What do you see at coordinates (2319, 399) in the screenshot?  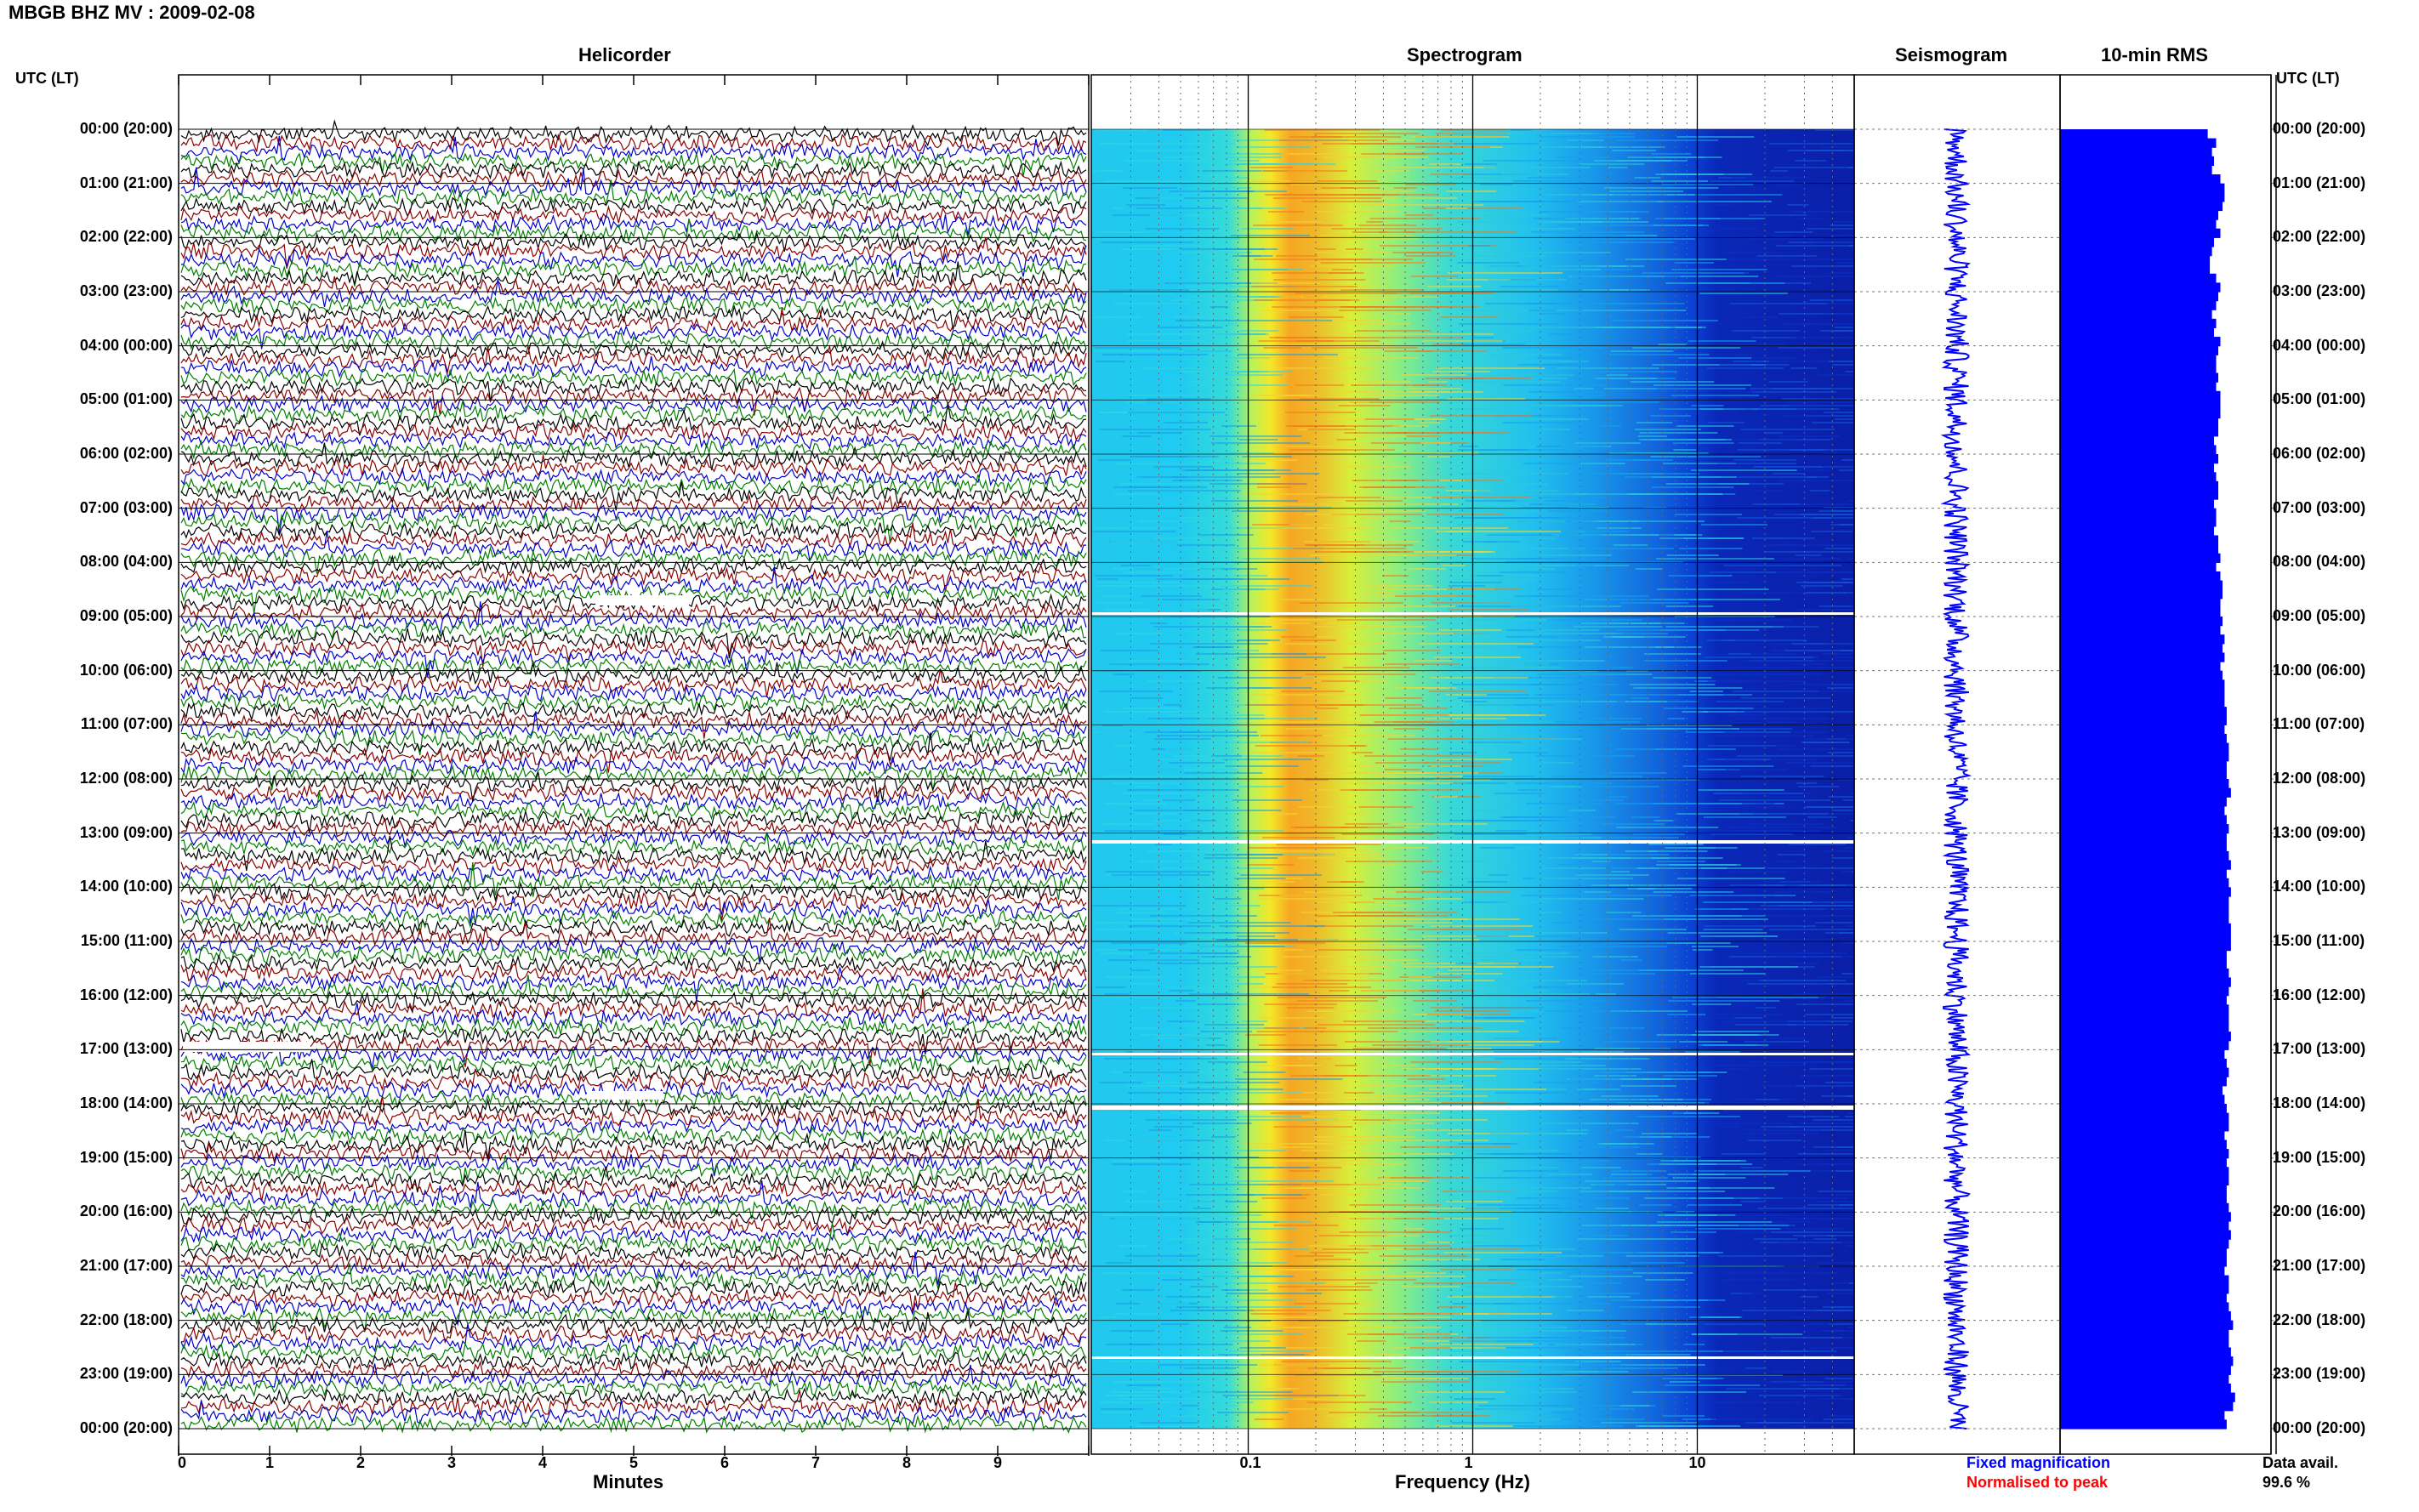 I see `time-label: 05:00 (01:00)` at bounding box center [2319, 399].